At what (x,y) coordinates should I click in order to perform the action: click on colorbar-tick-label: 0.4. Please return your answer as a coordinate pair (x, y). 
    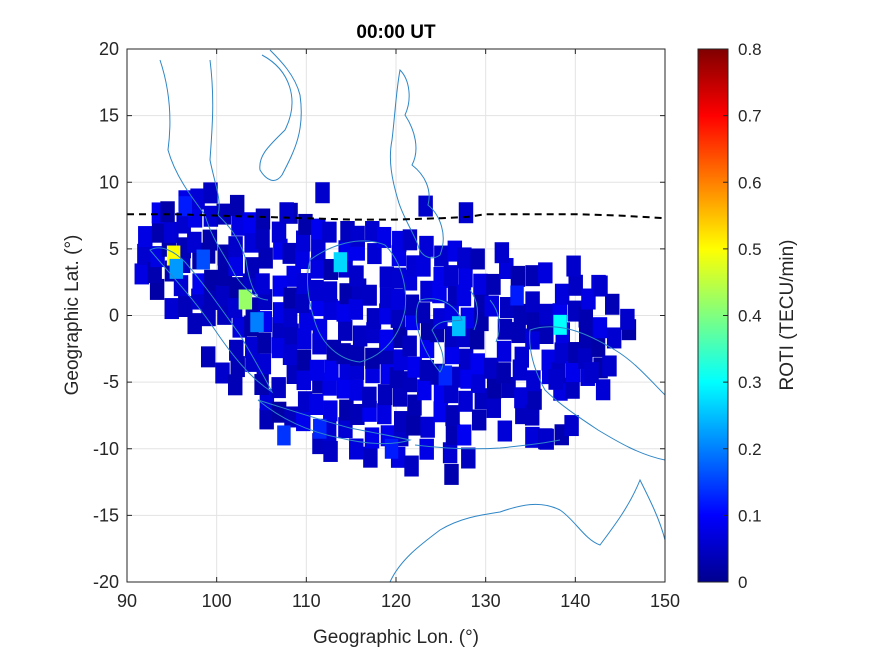
    Looking at the image, I should click on (750, 316).